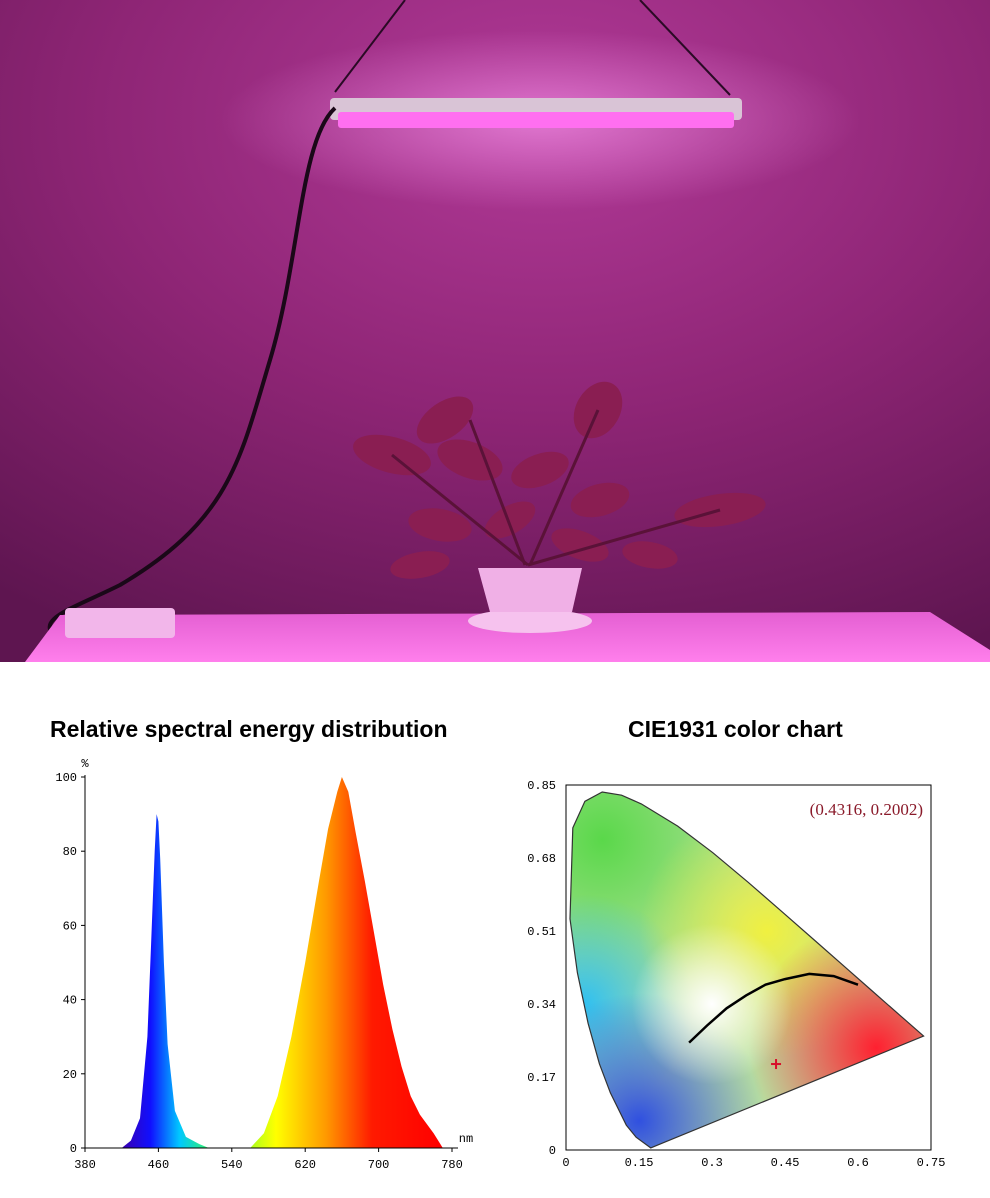 The image size is (990, 1198). What do you see at coordinates (249, 729) in the screenshot?
I see `spectrum-chart-title: Relative spectral energy distribution` at bounding box center [249, 729].